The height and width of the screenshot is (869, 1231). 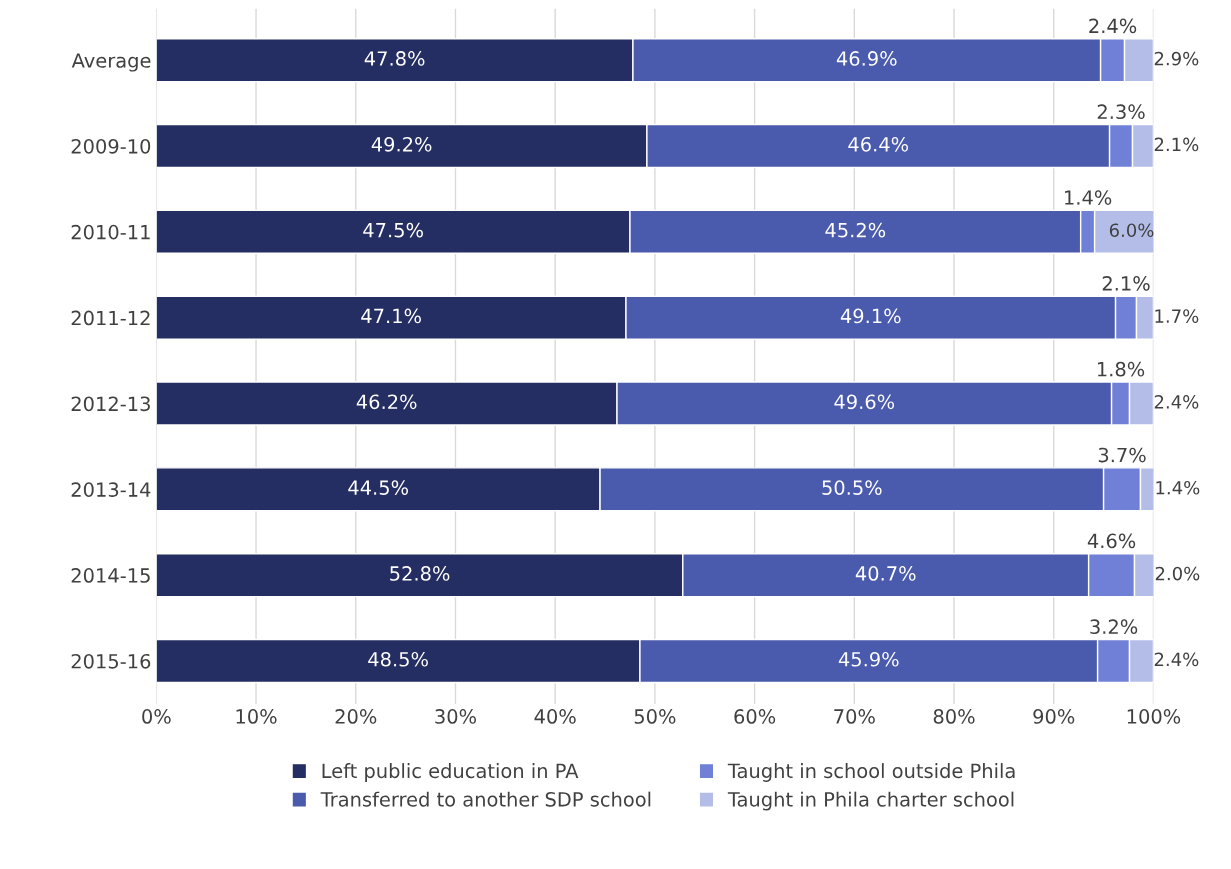 What do you see at coordinates (1121, 369) in the screenshot?
I see `data-label: 1.8%` at bounding box center [1121, 369].